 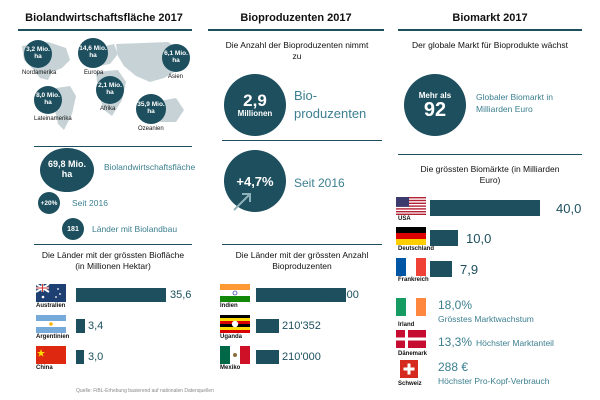 I want to click on stat-value-area: 69,8 Mio. ha, so click(x=66, y=169).